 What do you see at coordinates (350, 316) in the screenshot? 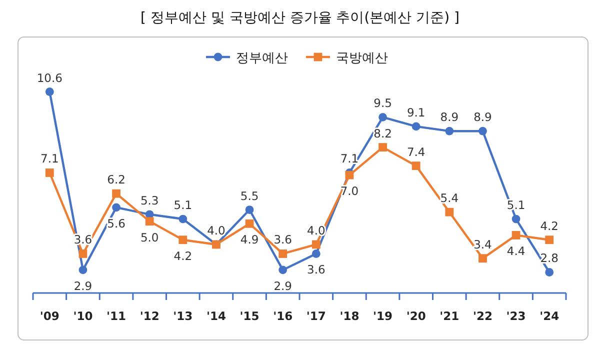
I see `x-tick-label: '18` at bounding box center [350, 316].